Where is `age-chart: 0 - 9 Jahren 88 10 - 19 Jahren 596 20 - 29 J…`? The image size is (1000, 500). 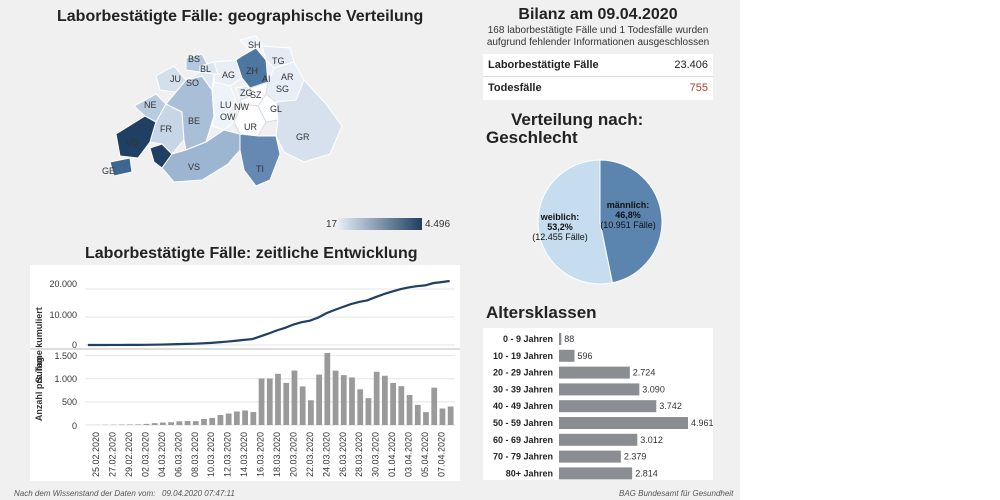 age-chart: 0 - 9 Jahren 88 10 - 19 Jahren 596 20 - 29 J… is located at coordinates (603, 406).